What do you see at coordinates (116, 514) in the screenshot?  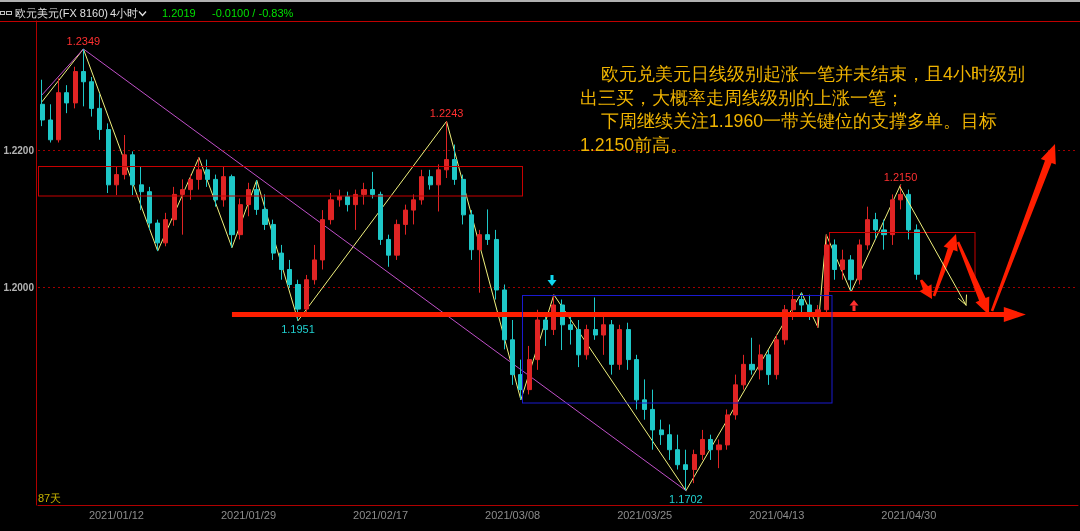 I see `x-tick-label: 2021/01/12` at bounding box center [116, 514].